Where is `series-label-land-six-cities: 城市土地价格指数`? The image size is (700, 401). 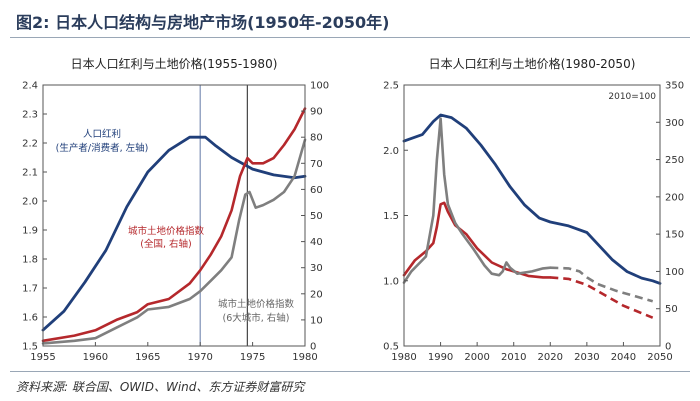 series-label-land-six-cities: 城市土地价格指数 is located at coordinates (256, 304).